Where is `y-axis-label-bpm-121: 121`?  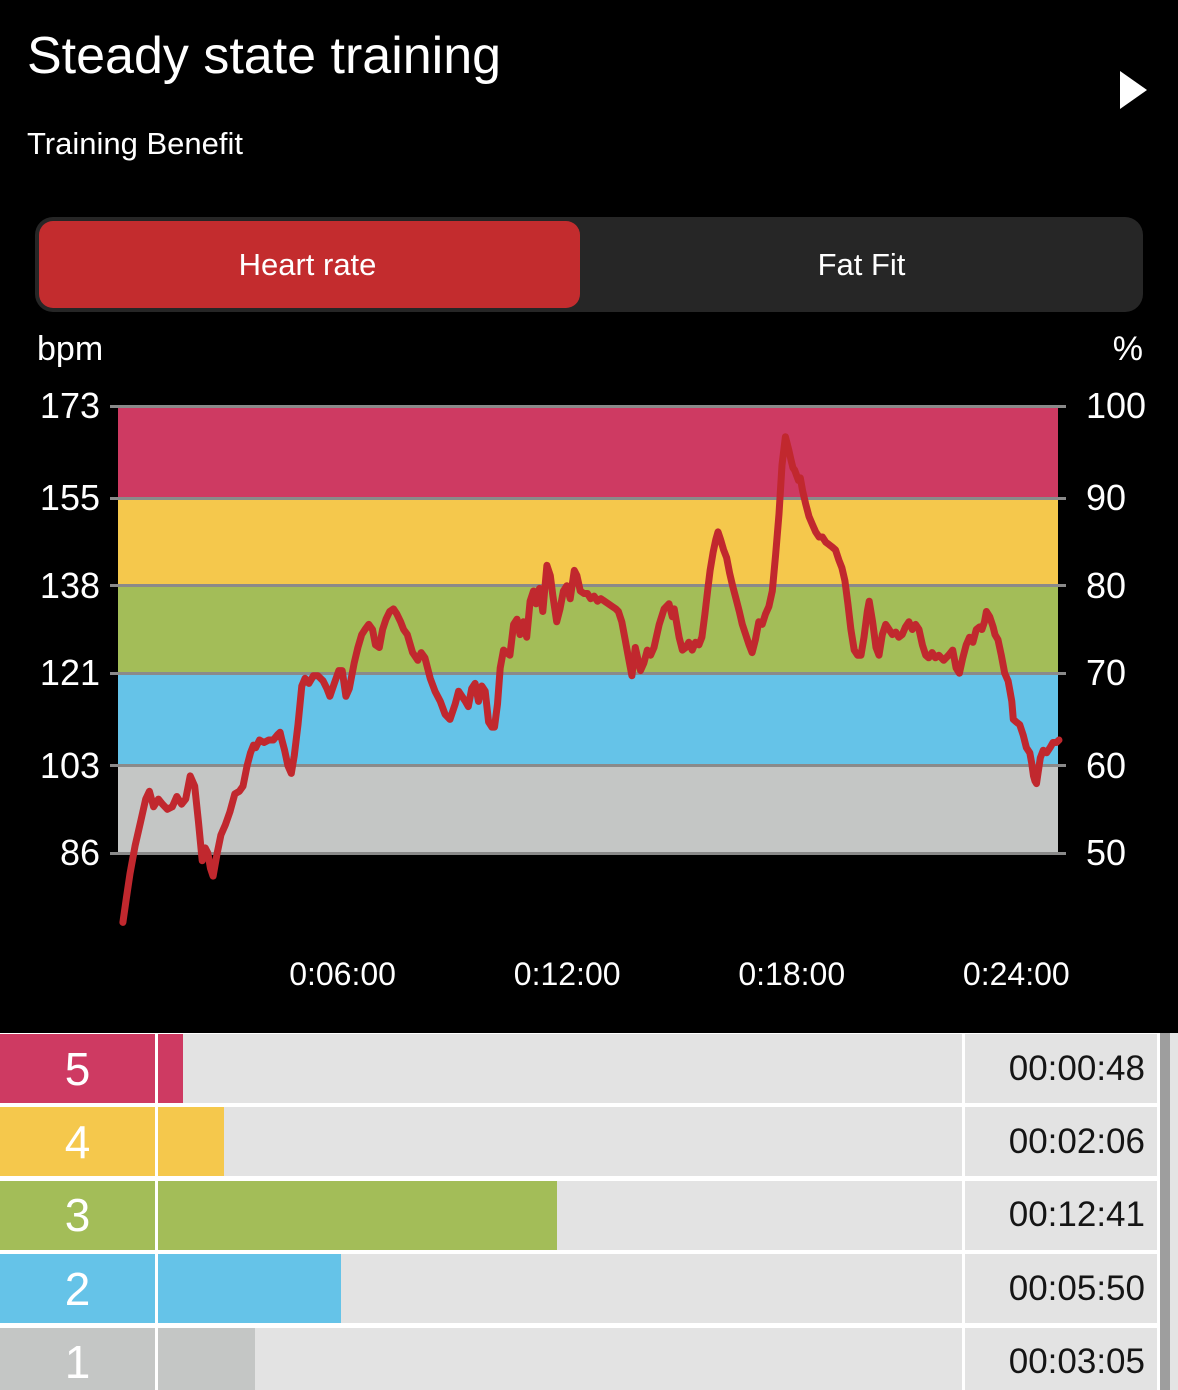
y-axis-label-bpm-121: 121 is located at coordinates (69, 673).